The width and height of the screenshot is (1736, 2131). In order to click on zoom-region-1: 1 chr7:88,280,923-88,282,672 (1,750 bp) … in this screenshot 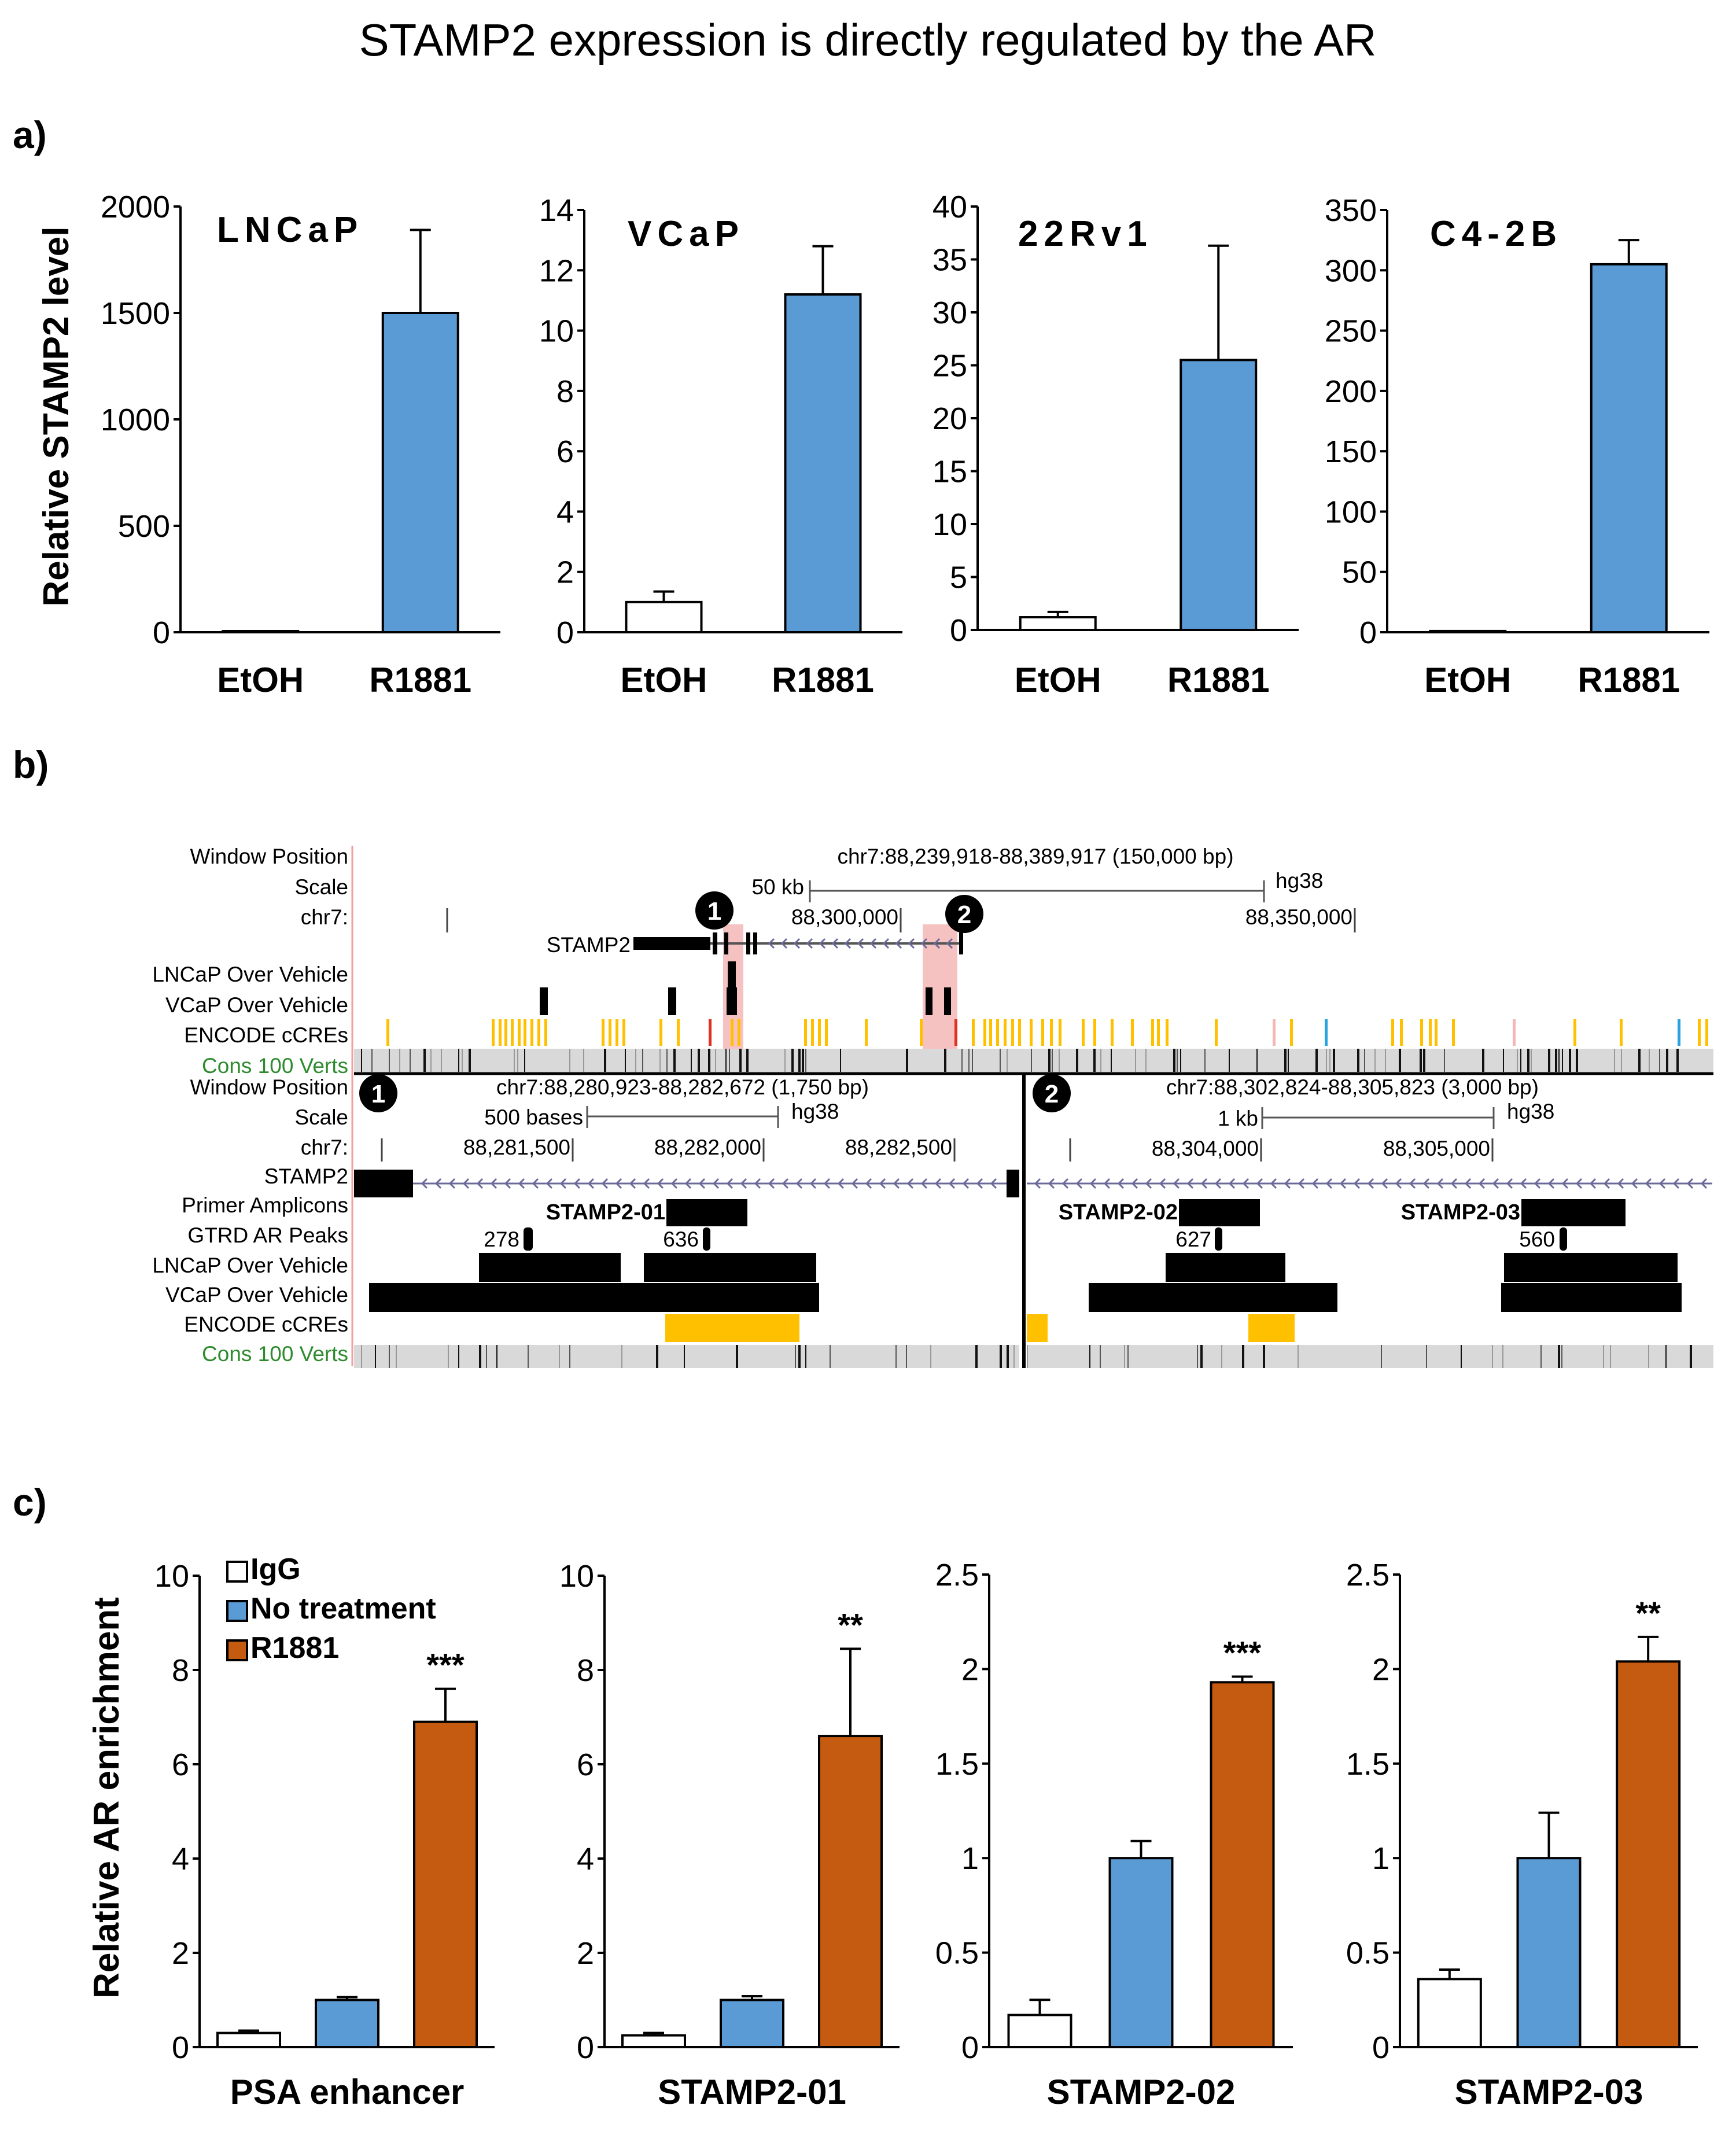, I will do `click(686, 1221)`.